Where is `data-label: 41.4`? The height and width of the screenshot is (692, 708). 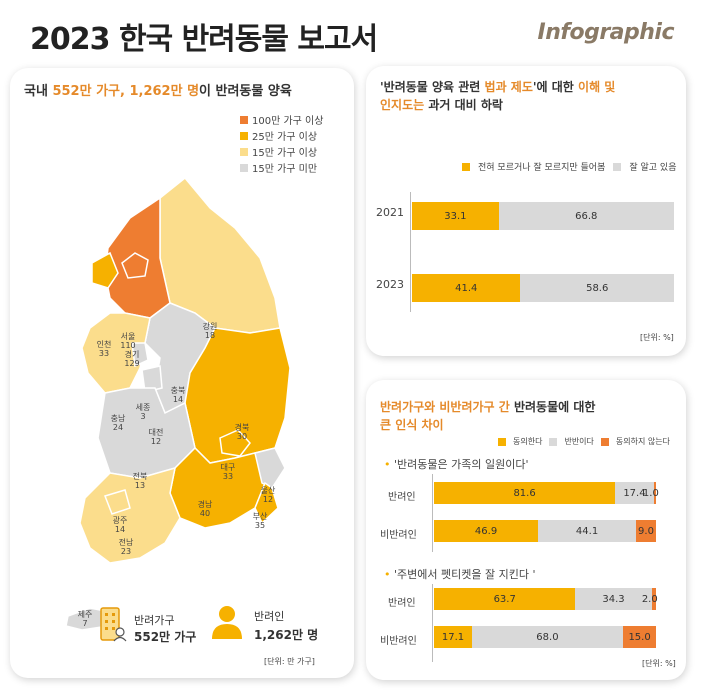 data-label: 41.4 is located at coordinates (466, 288).